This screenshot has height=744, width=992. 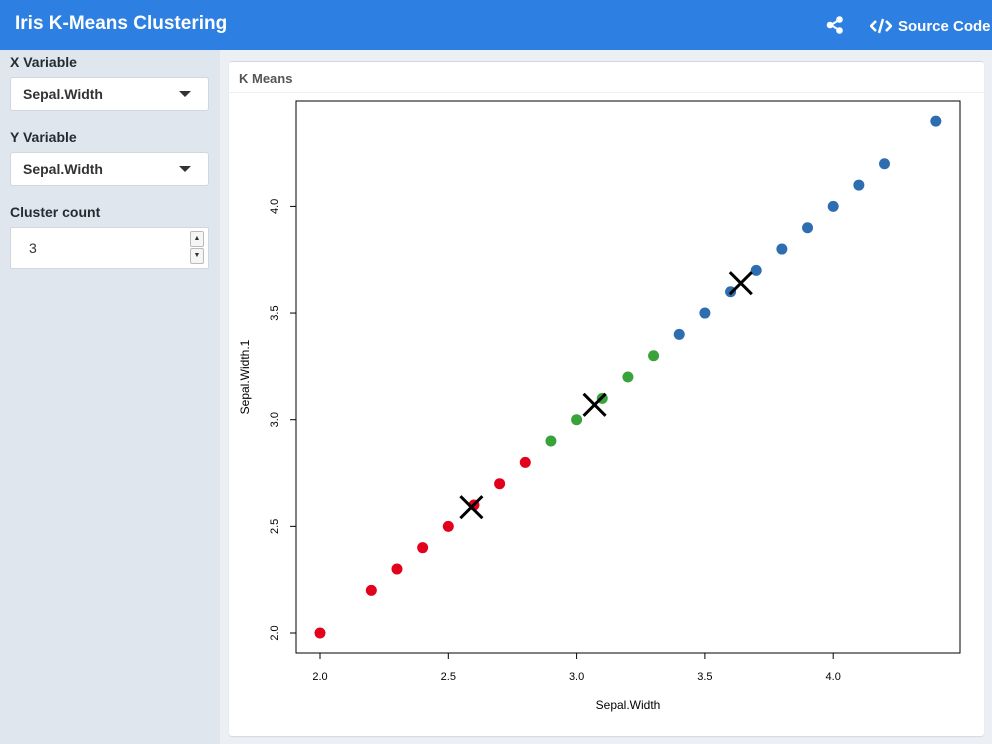 What do you see at coordinates (275, 632) in the screenshot?
I see `y-tick-label: 2.0` at bounding box center [275, 632].